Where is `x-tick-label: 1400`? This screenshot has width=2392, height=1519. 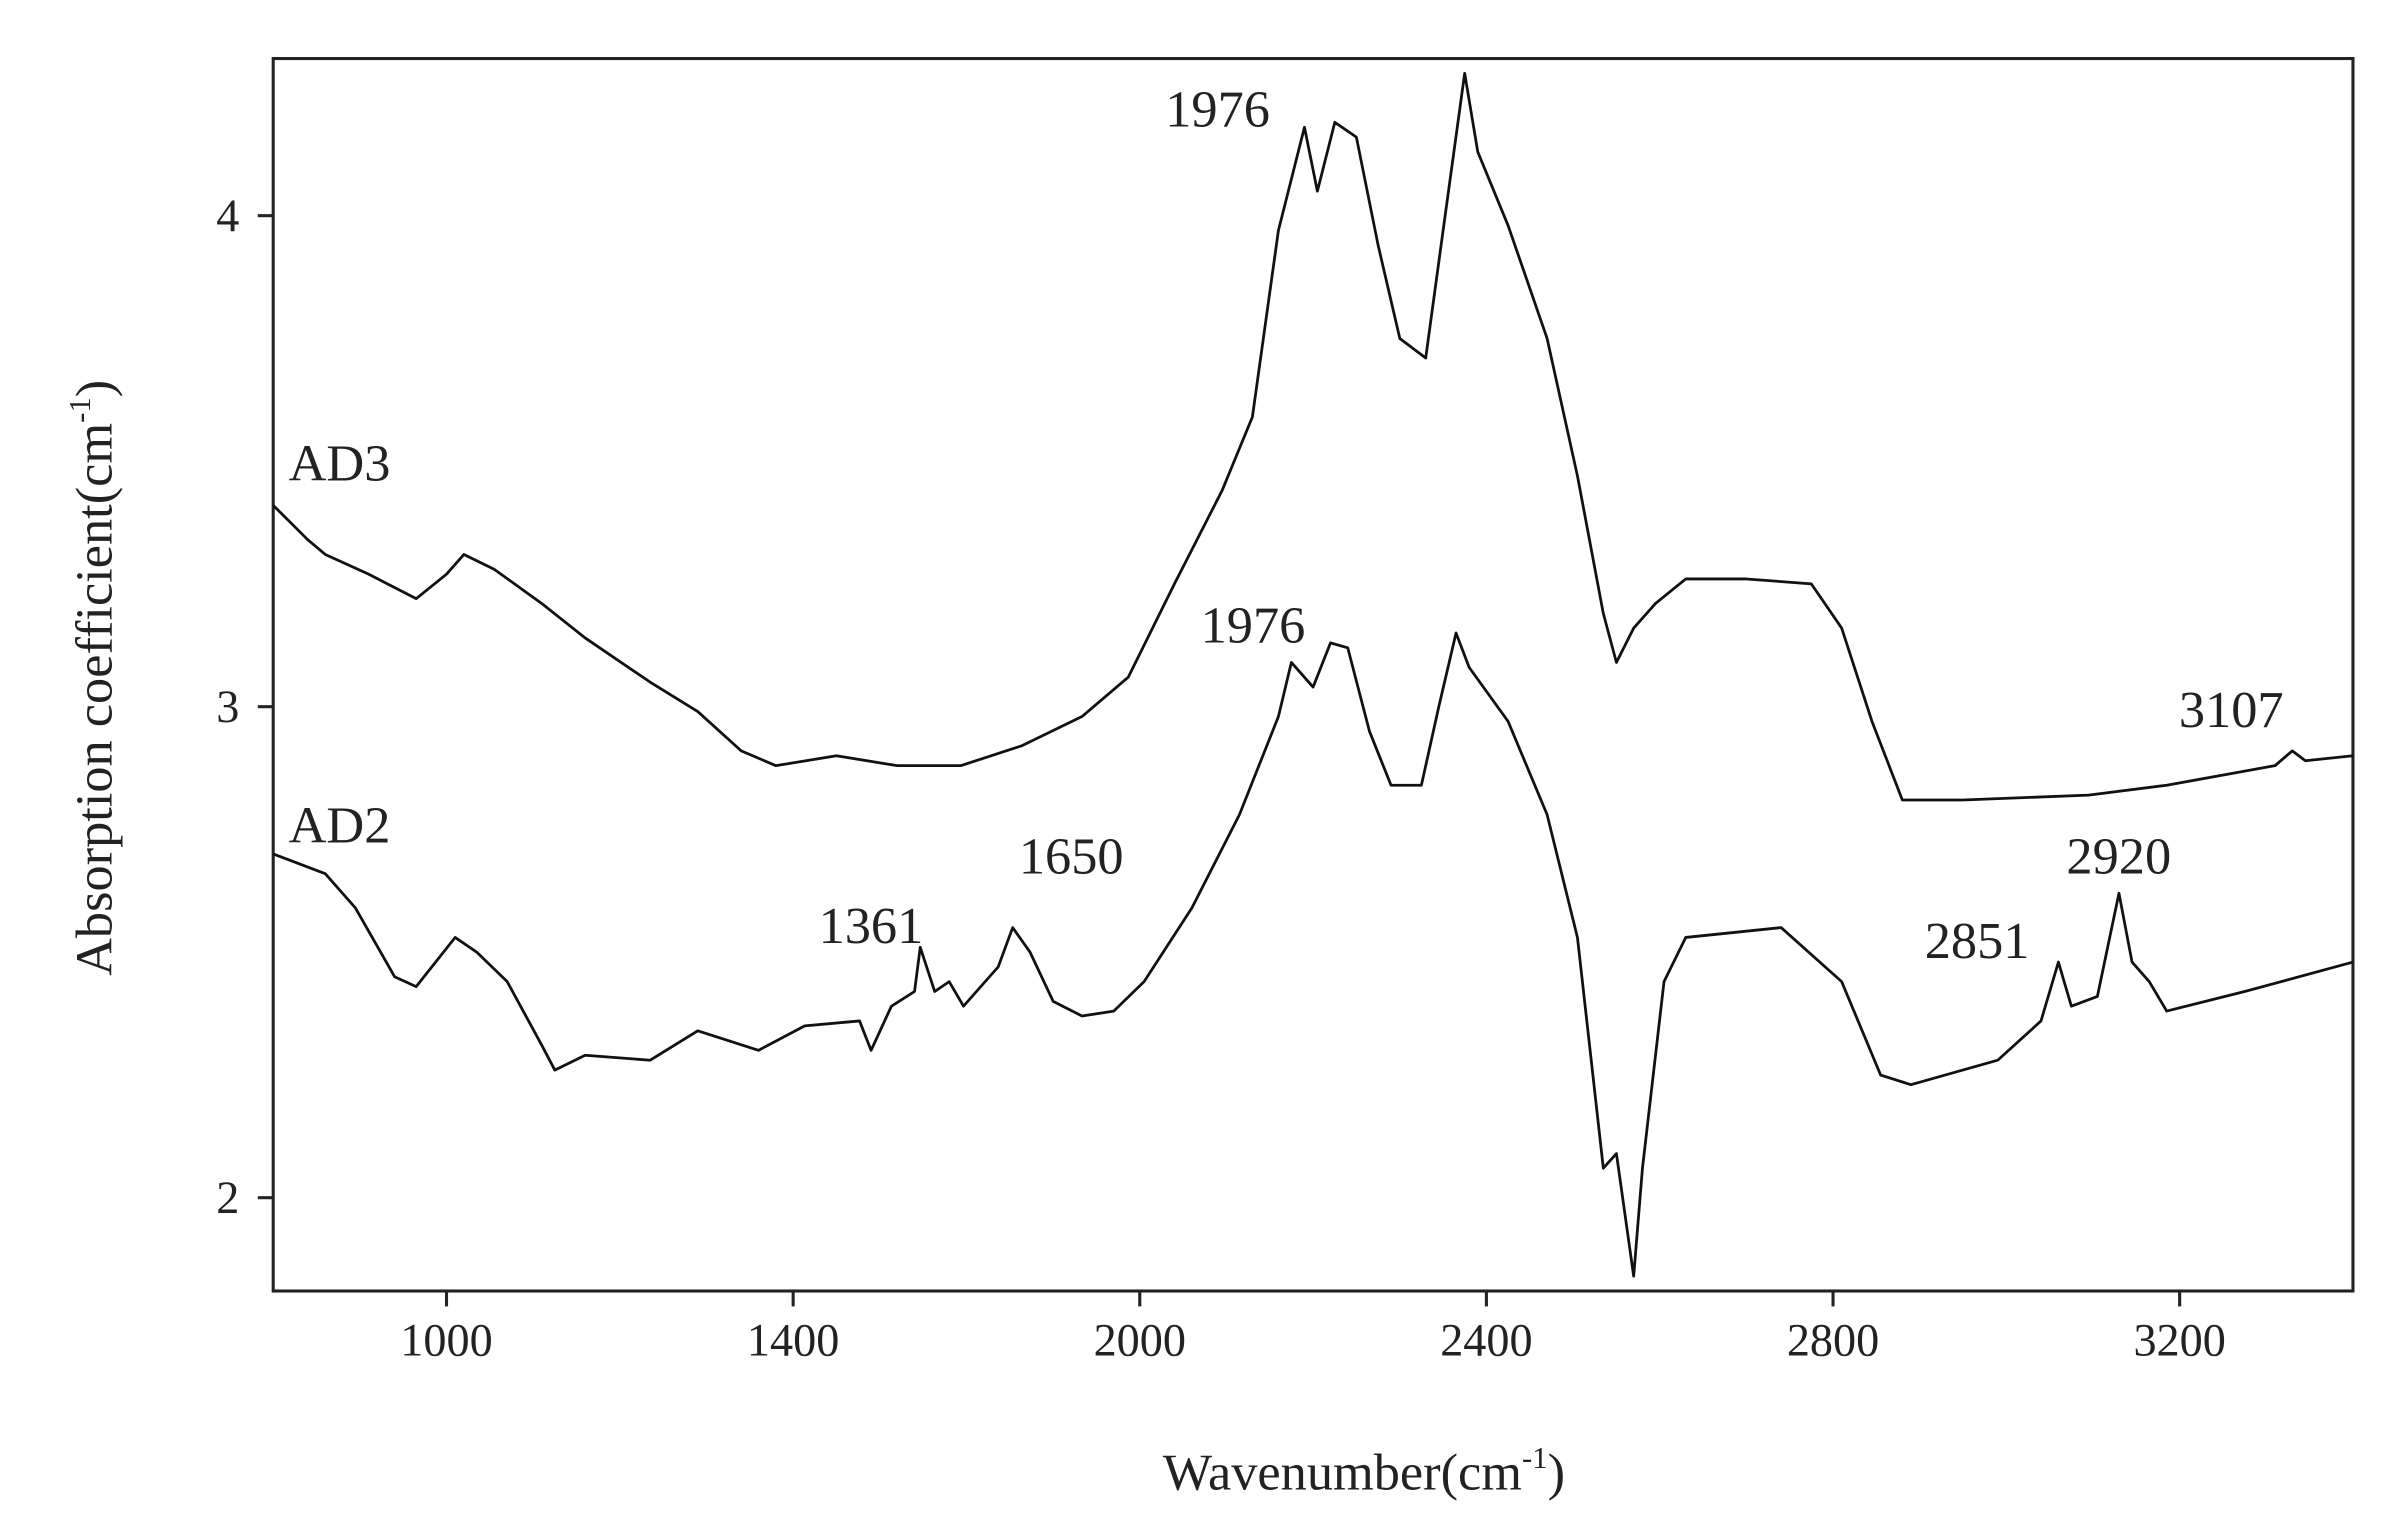
x-tick-label: 1400 is located at coordinates (793, 1340).